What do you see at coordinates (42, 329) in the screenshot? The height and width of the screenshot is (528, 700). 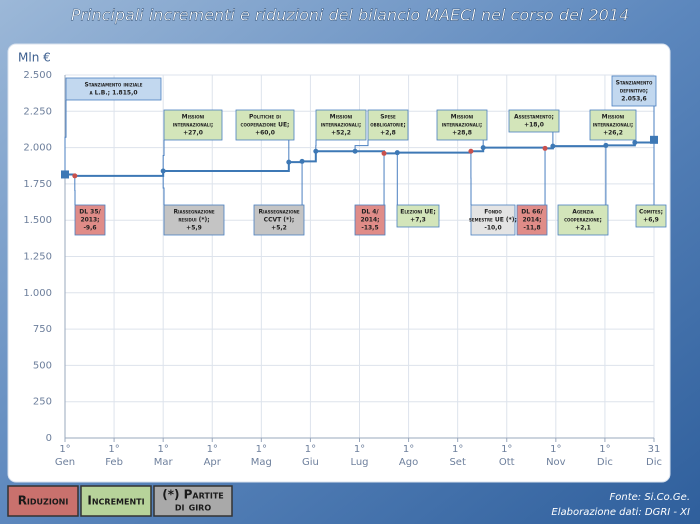 I see `y-tick-label: 750` at bounding box center [42, 329].